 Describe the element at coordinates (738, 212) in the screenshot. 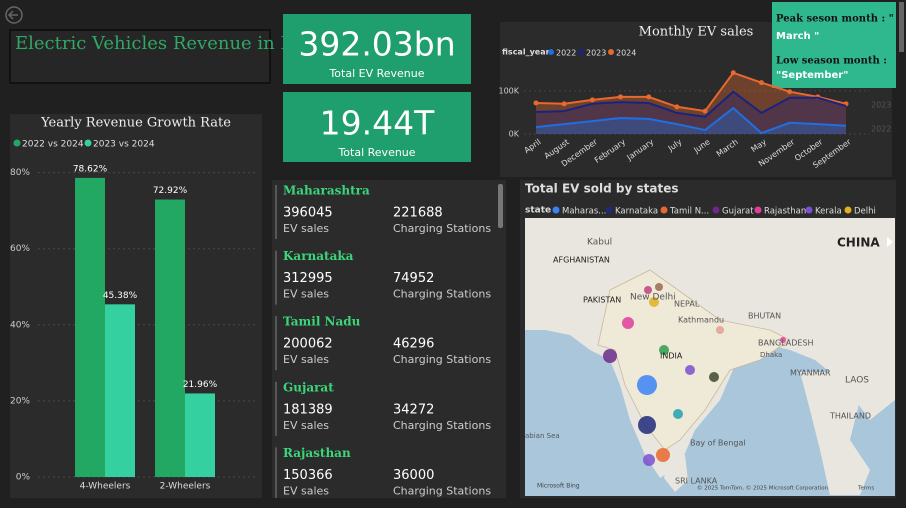

I see `legend-label: Gujarat` at that location.